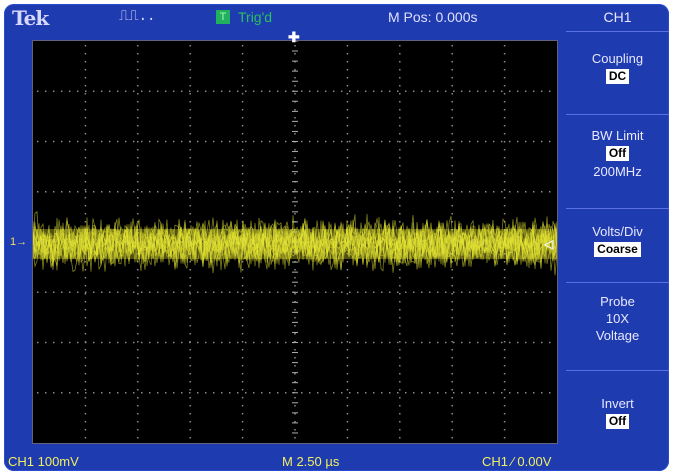 The height and width of the screenshot is (475, 675). I want to click on menu-item-coupling: Coupling DC, so click(617, 65).